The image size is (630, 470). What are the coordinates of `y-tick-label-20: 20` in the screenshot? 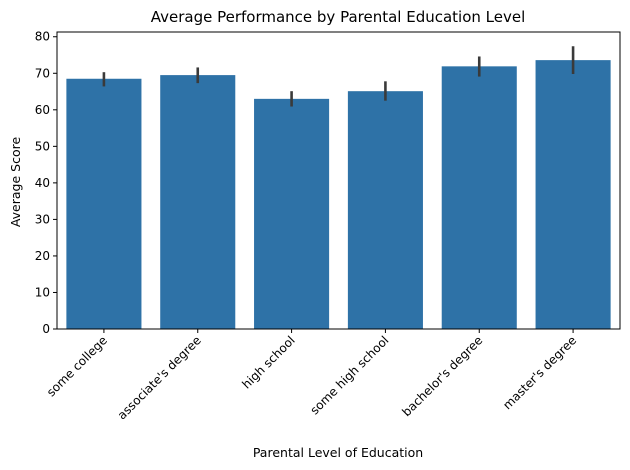 It's located at (42, 256).